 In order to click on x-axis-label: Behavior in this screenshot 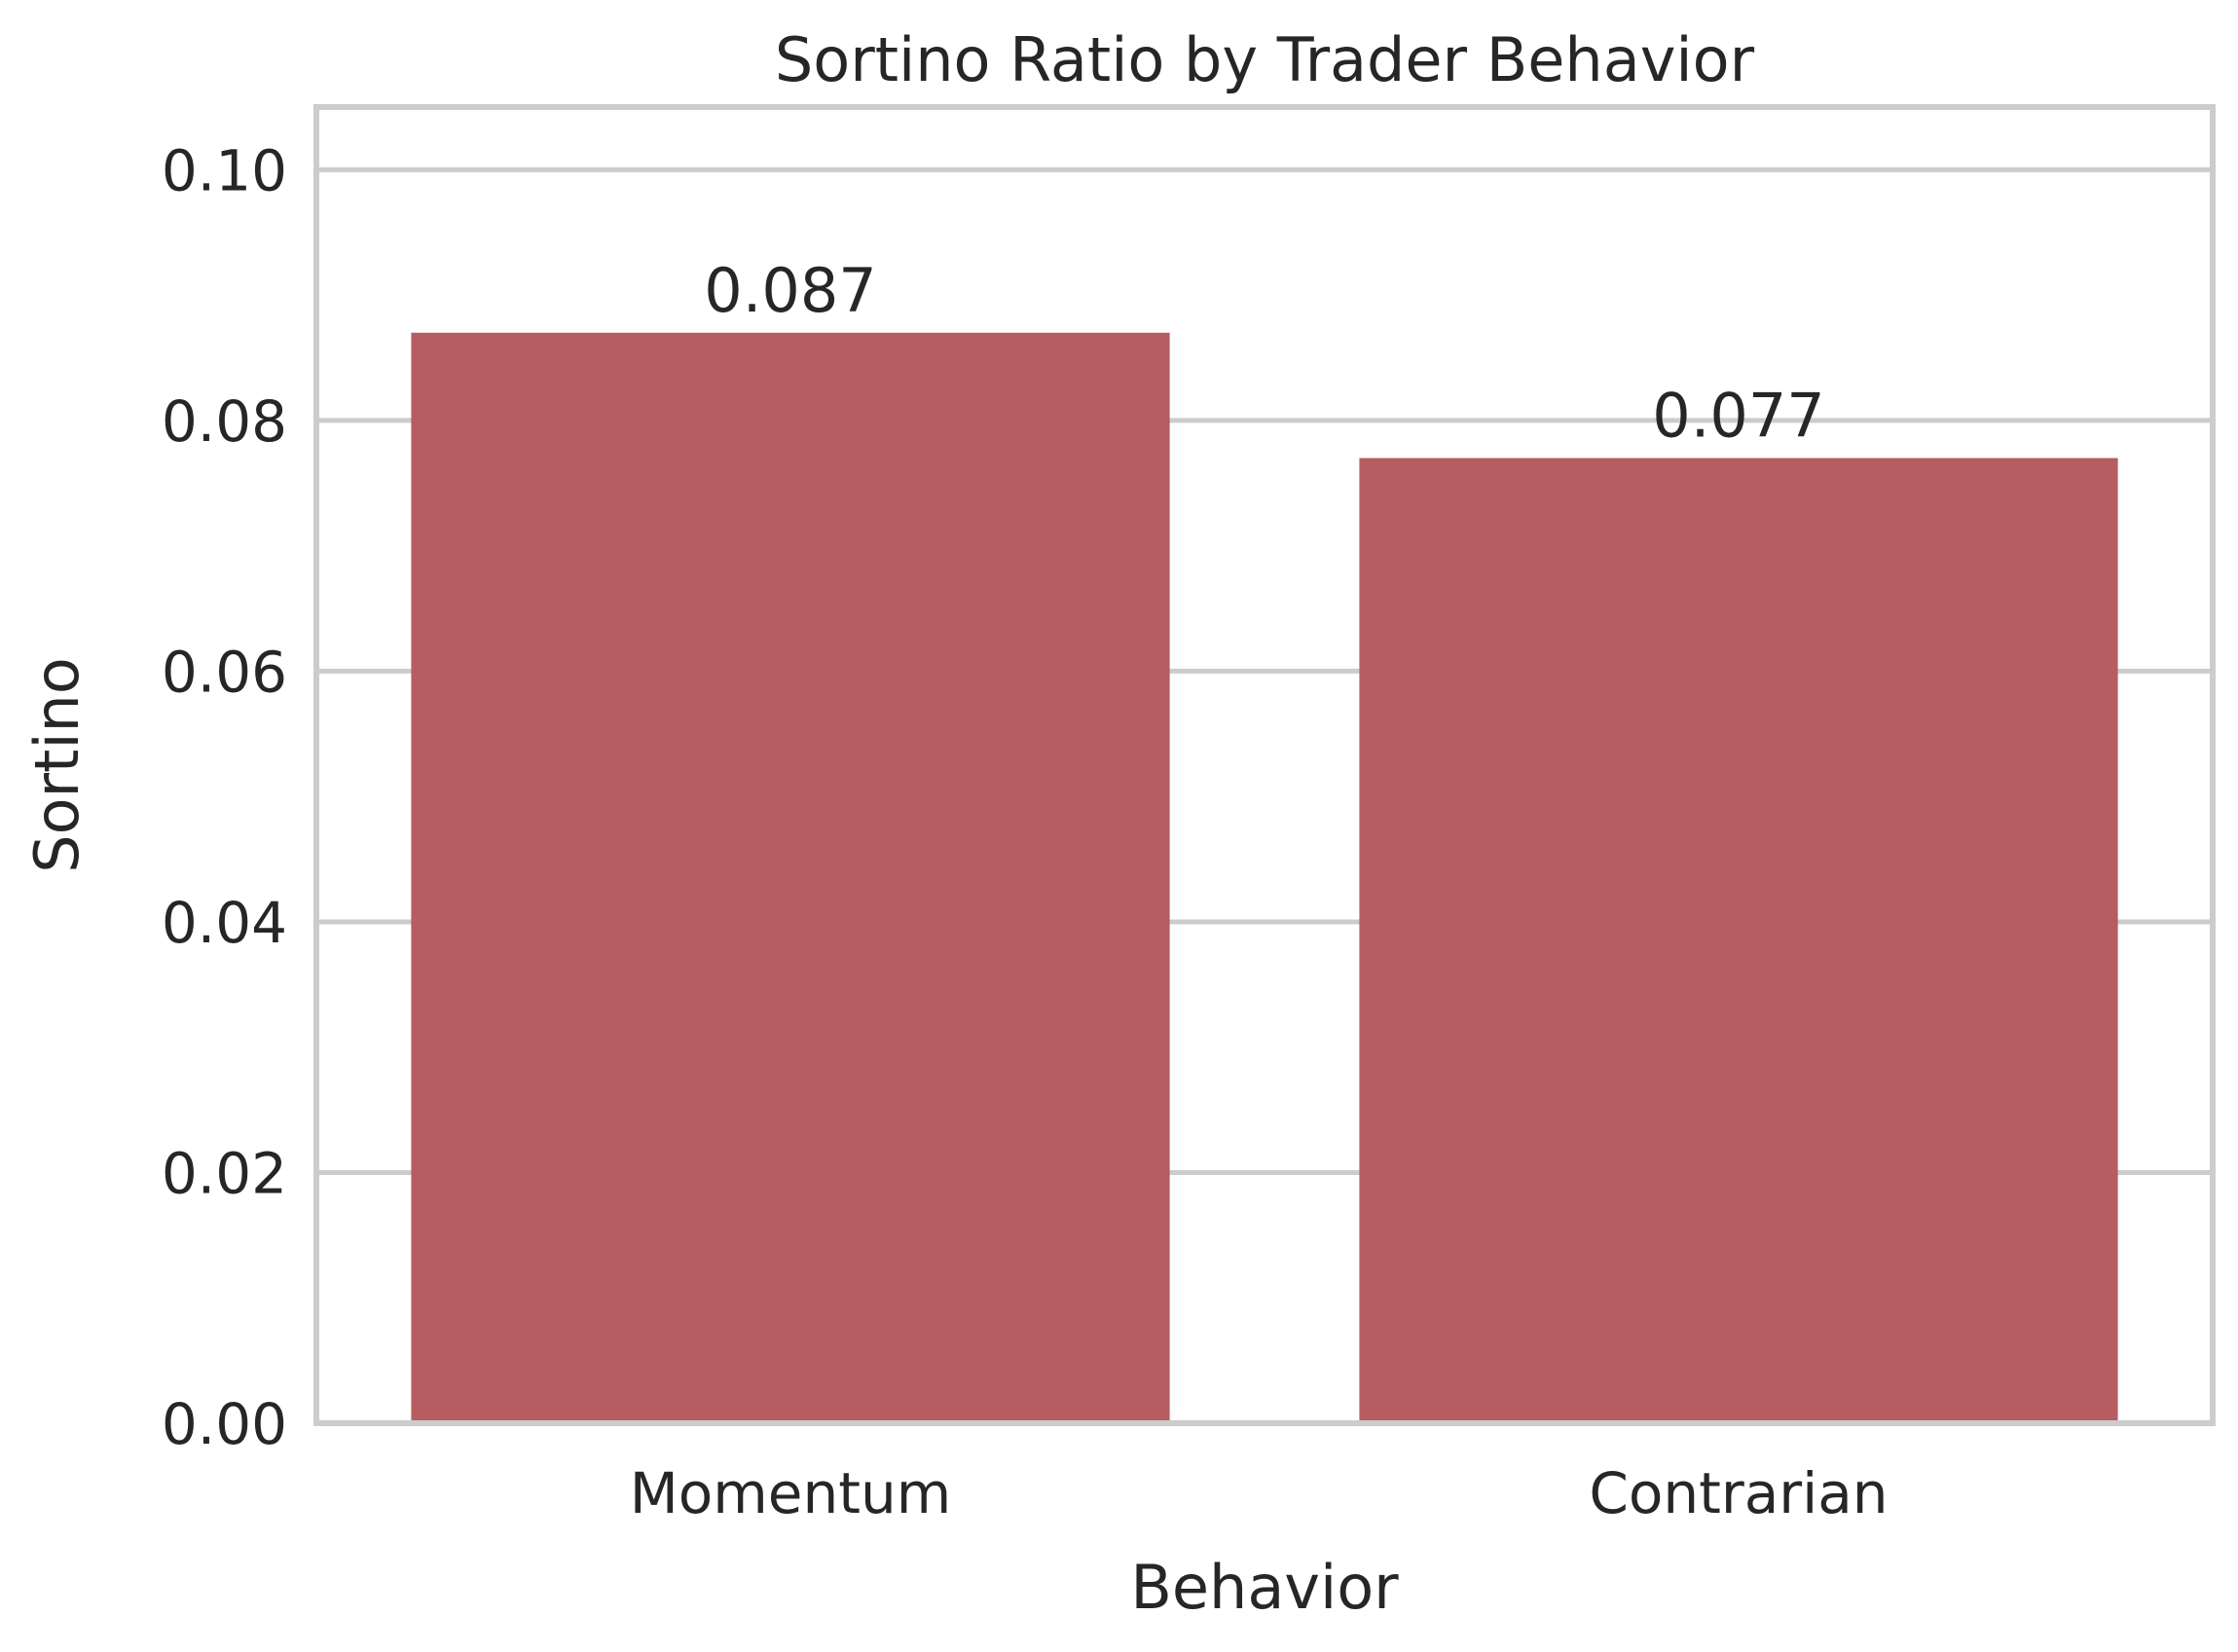, I will do `click(1264, 1587)`.